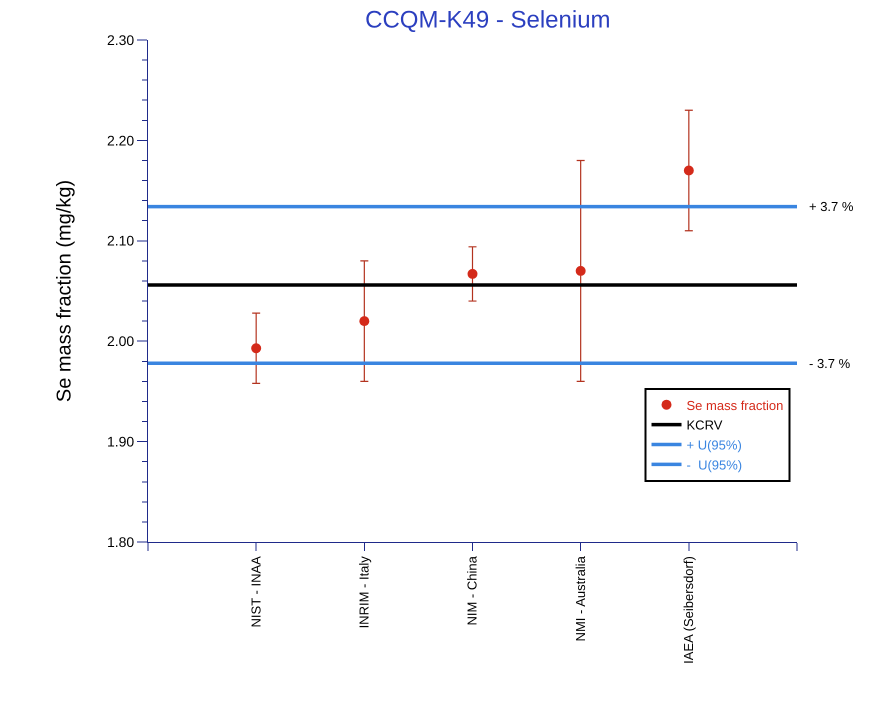 This screenshot has height=704, width=879. I want to click on y-axis-title: Se mass fraction (mg/kg), so click(64, 291).